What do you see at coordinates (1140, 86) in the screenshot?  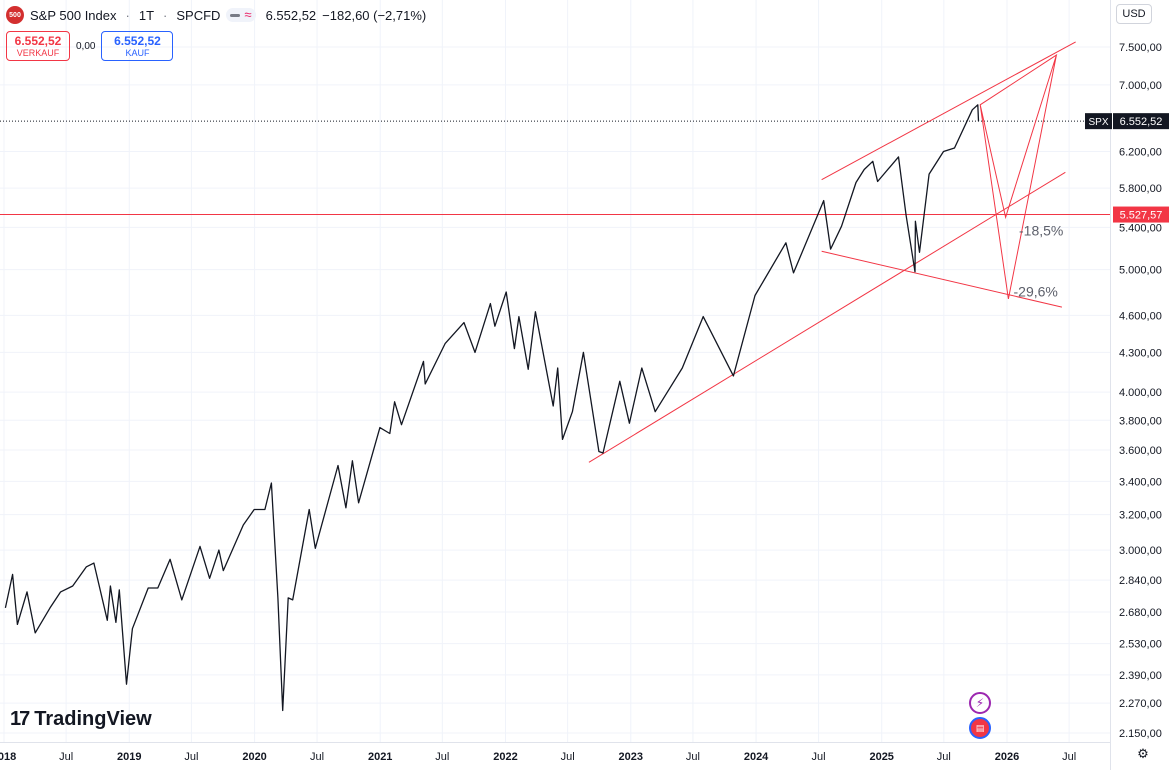 I see `y-tick-label: 7.000,00` at bounding box center [1140, 86].